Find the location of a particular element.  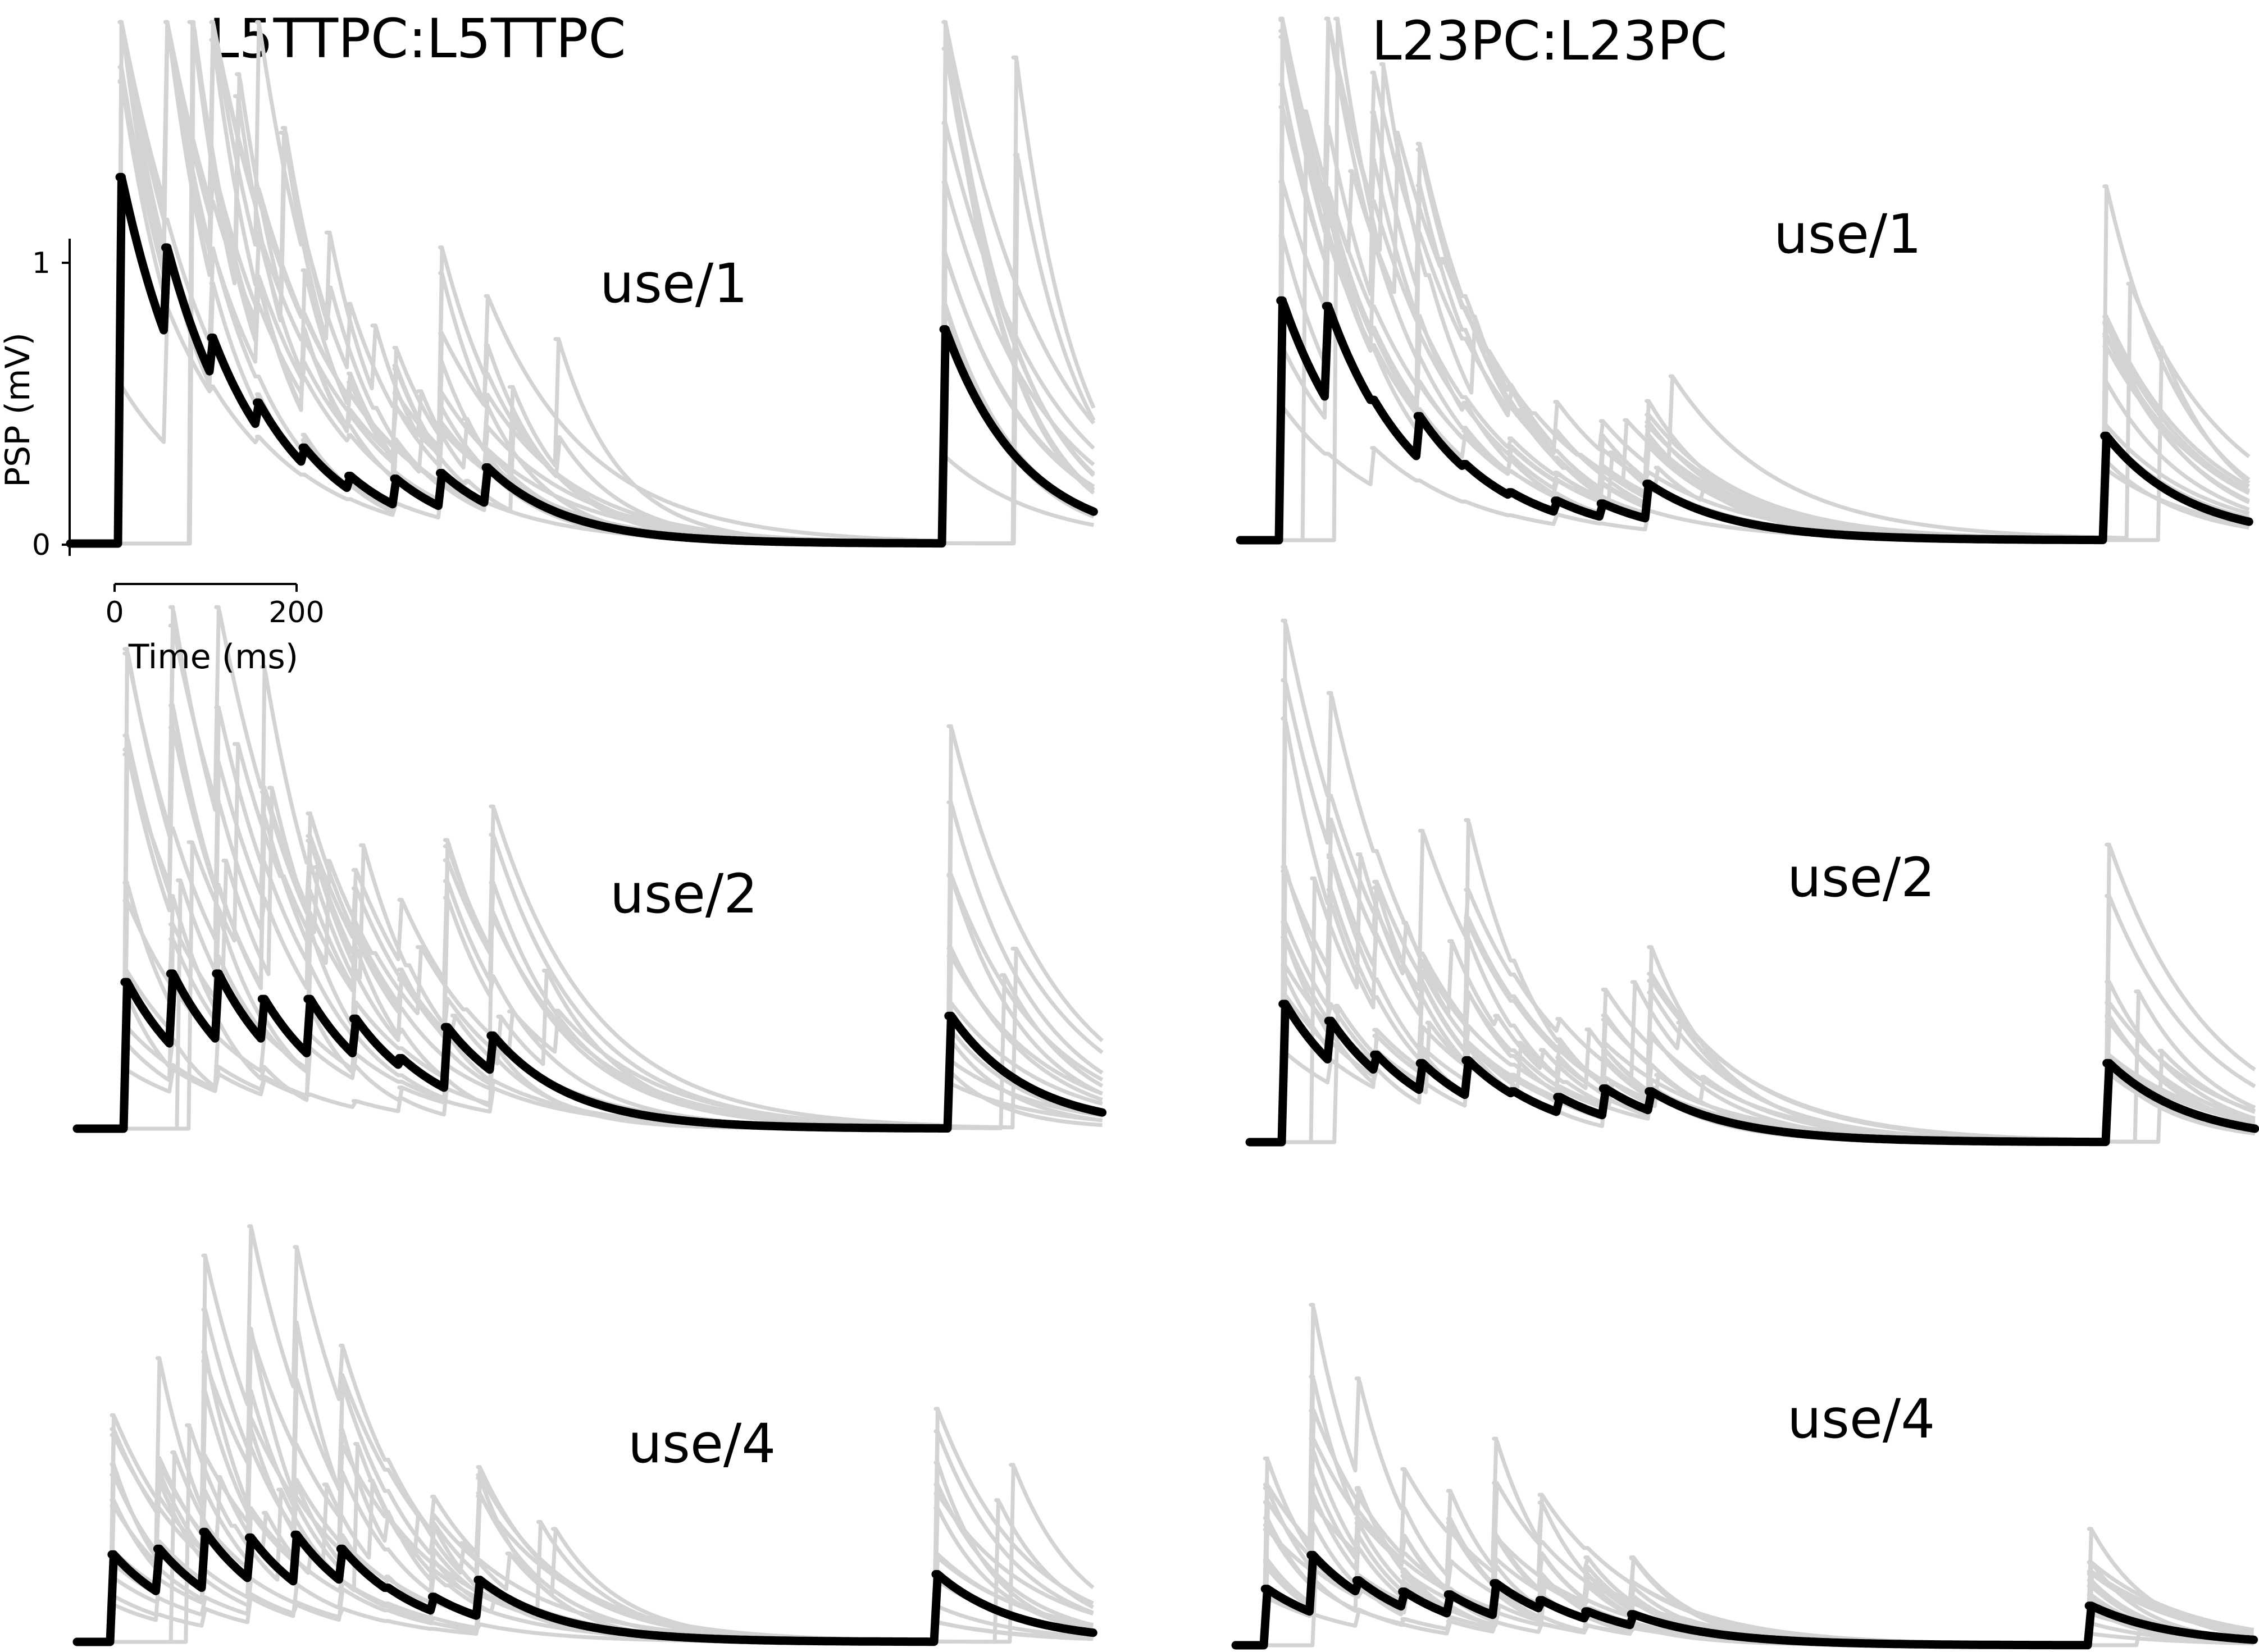

panel-l5ttpc-use1 is located at coordinates (582, 284).